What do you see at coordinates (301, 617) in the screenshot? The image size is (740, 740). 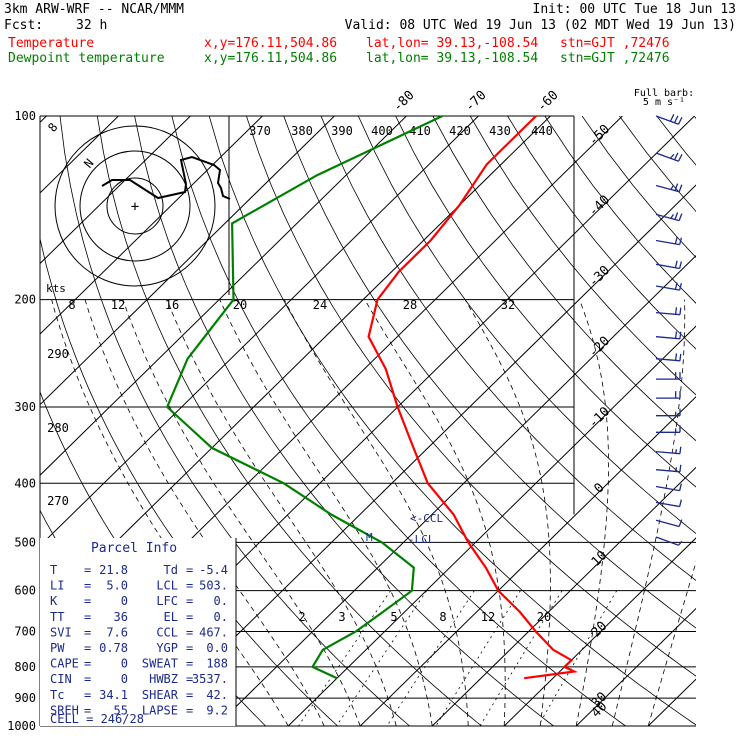 I see `mixing-ratio-label: 2` at bounding box center [301, 617].